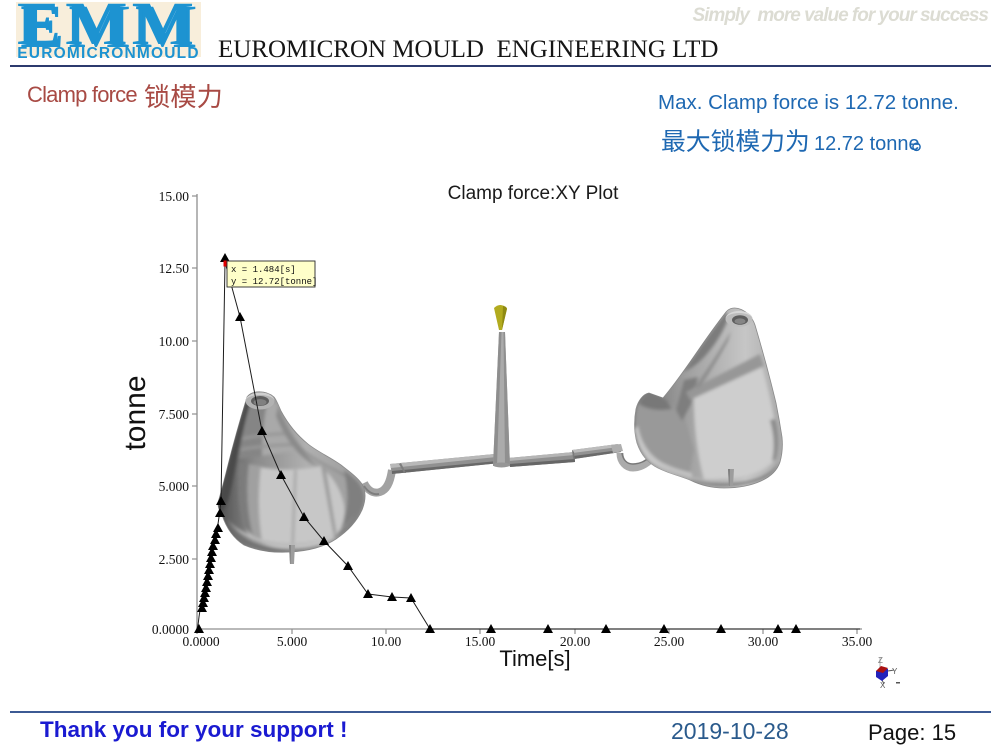  I want to click on svg-text: 12.72 tonne, so click(867, 144).